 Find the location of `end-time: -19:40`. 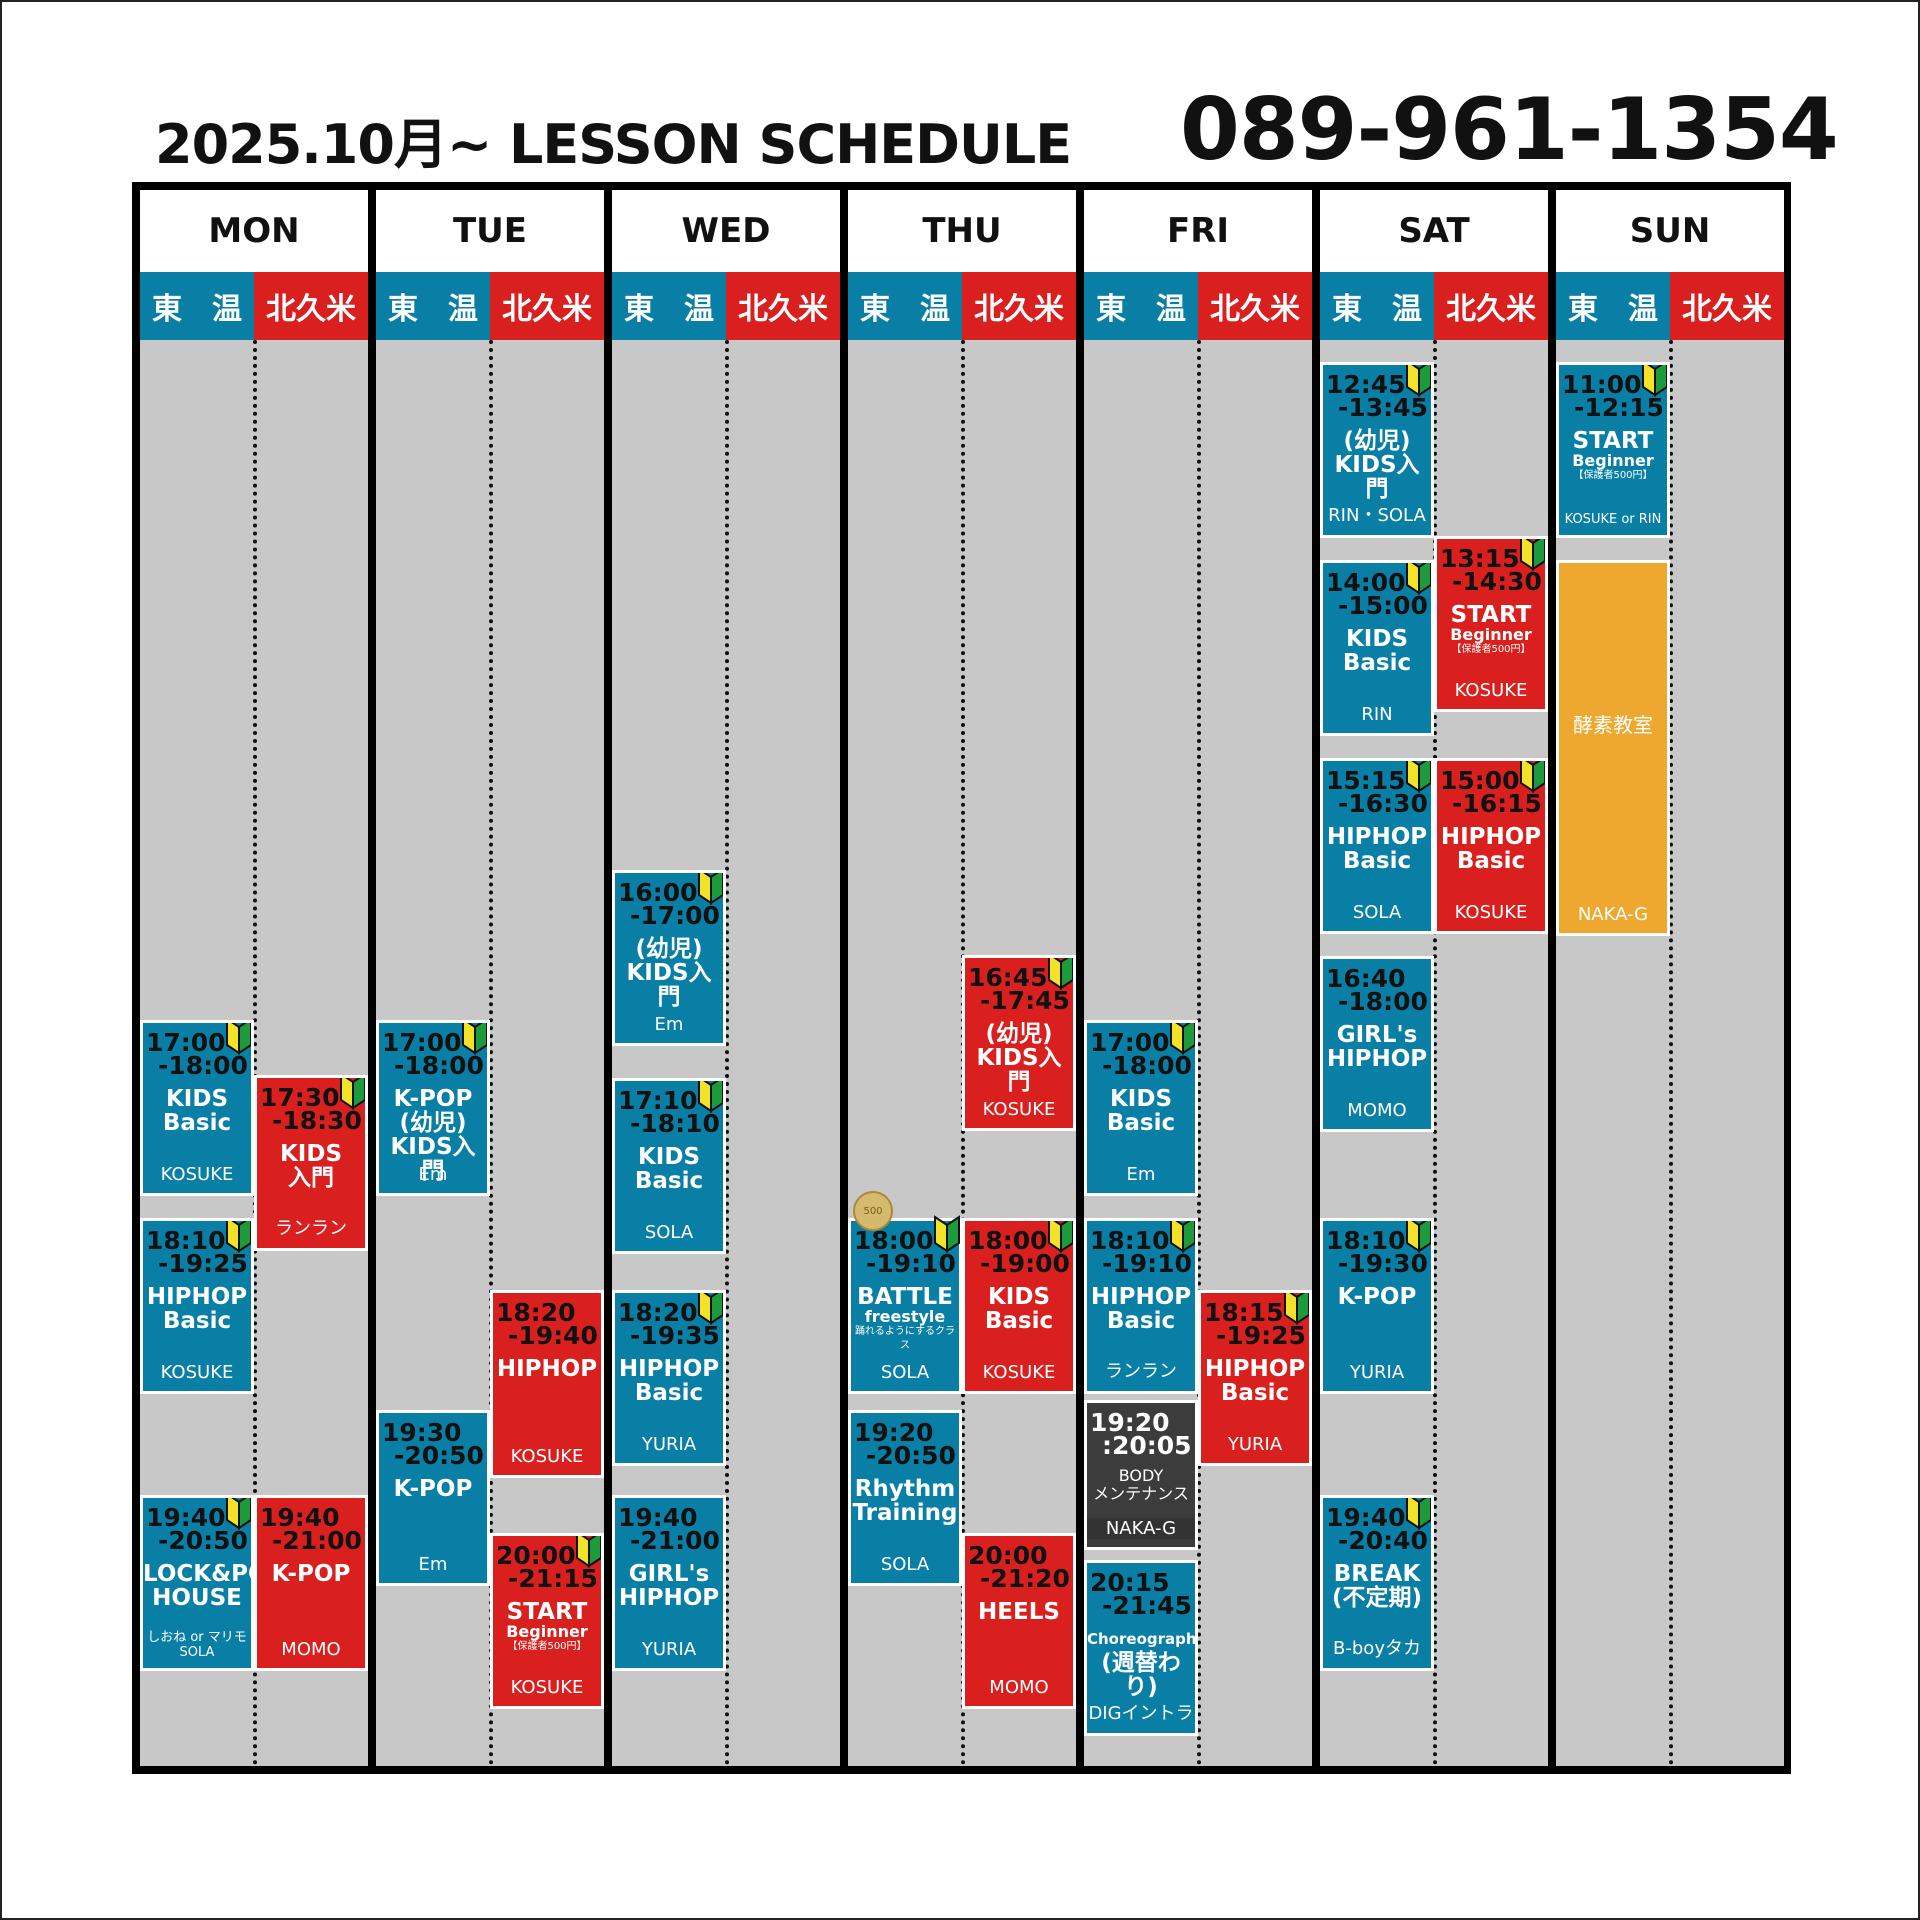

end-time: -19:40 is located at coordinates (553, 1335).